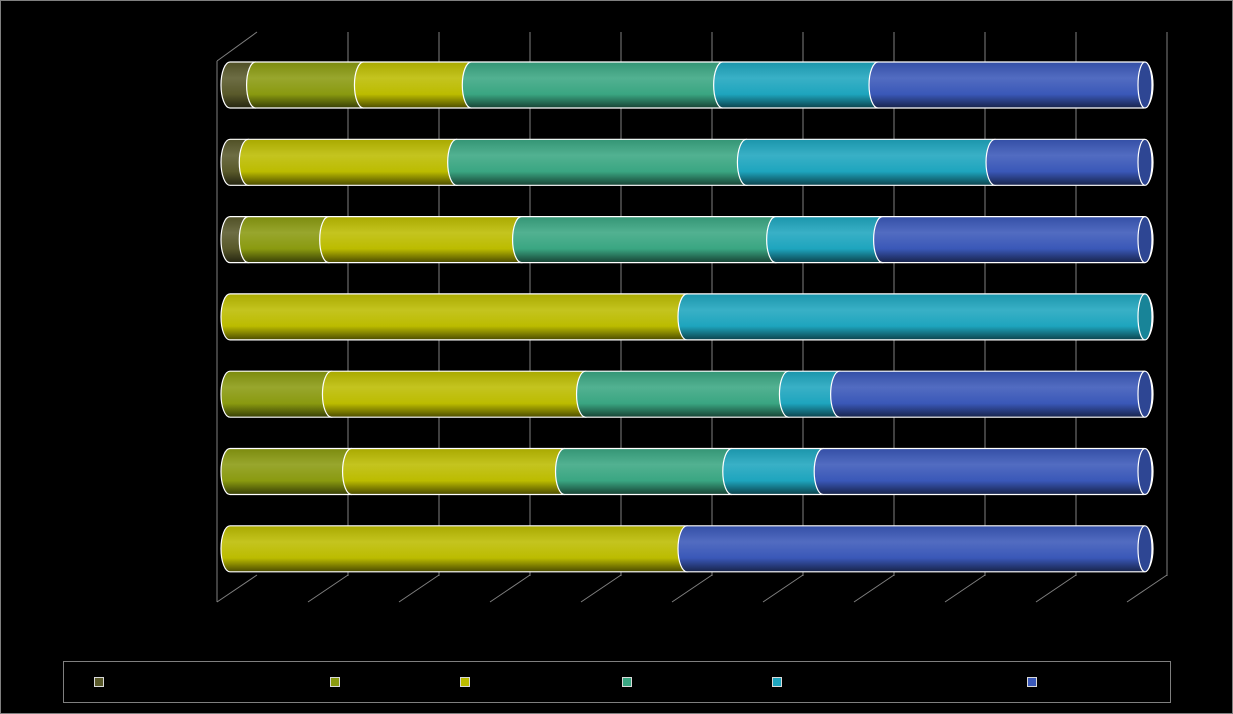 Image resolution: width=1233 pixels, height=714 pixels. Describe the element at coordinates (237, 46) in the screenshot. I see `axis-corner-line` at that location.